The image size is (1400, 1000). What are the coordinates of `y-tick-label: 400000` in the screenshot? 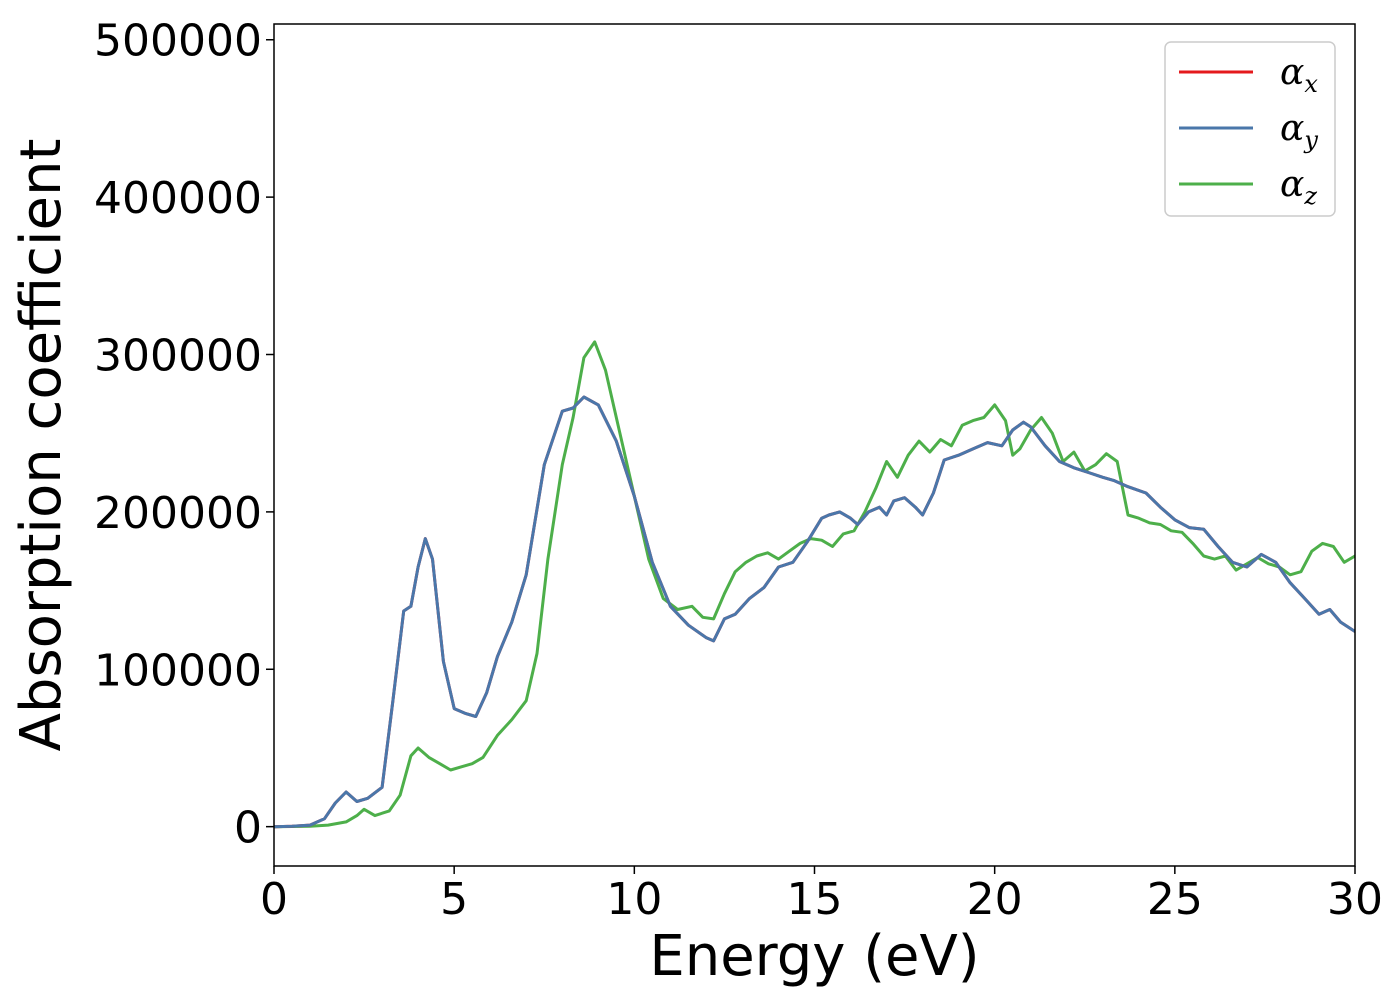 It's located at (178, 198).